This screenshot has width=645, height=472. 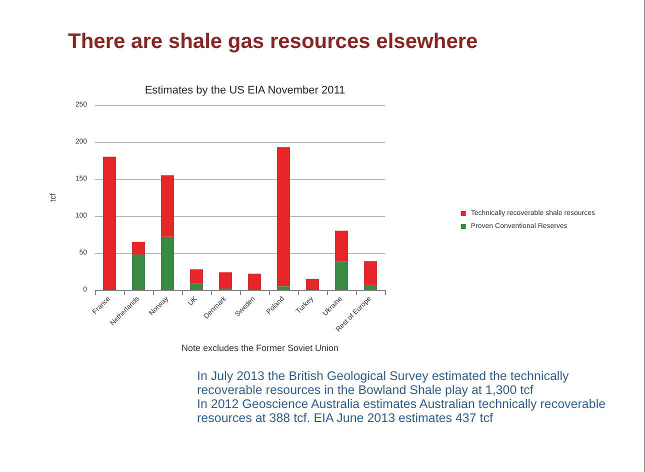 I want to click on text: Note excludes the Former Soviet Union, so click(x=260, y=348).